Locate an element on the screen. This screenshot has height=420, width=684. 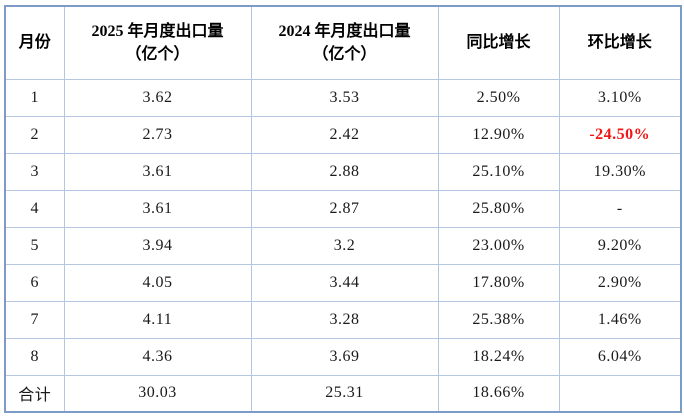
cell-2024: 3.2 is located at coordinates (344, 245).